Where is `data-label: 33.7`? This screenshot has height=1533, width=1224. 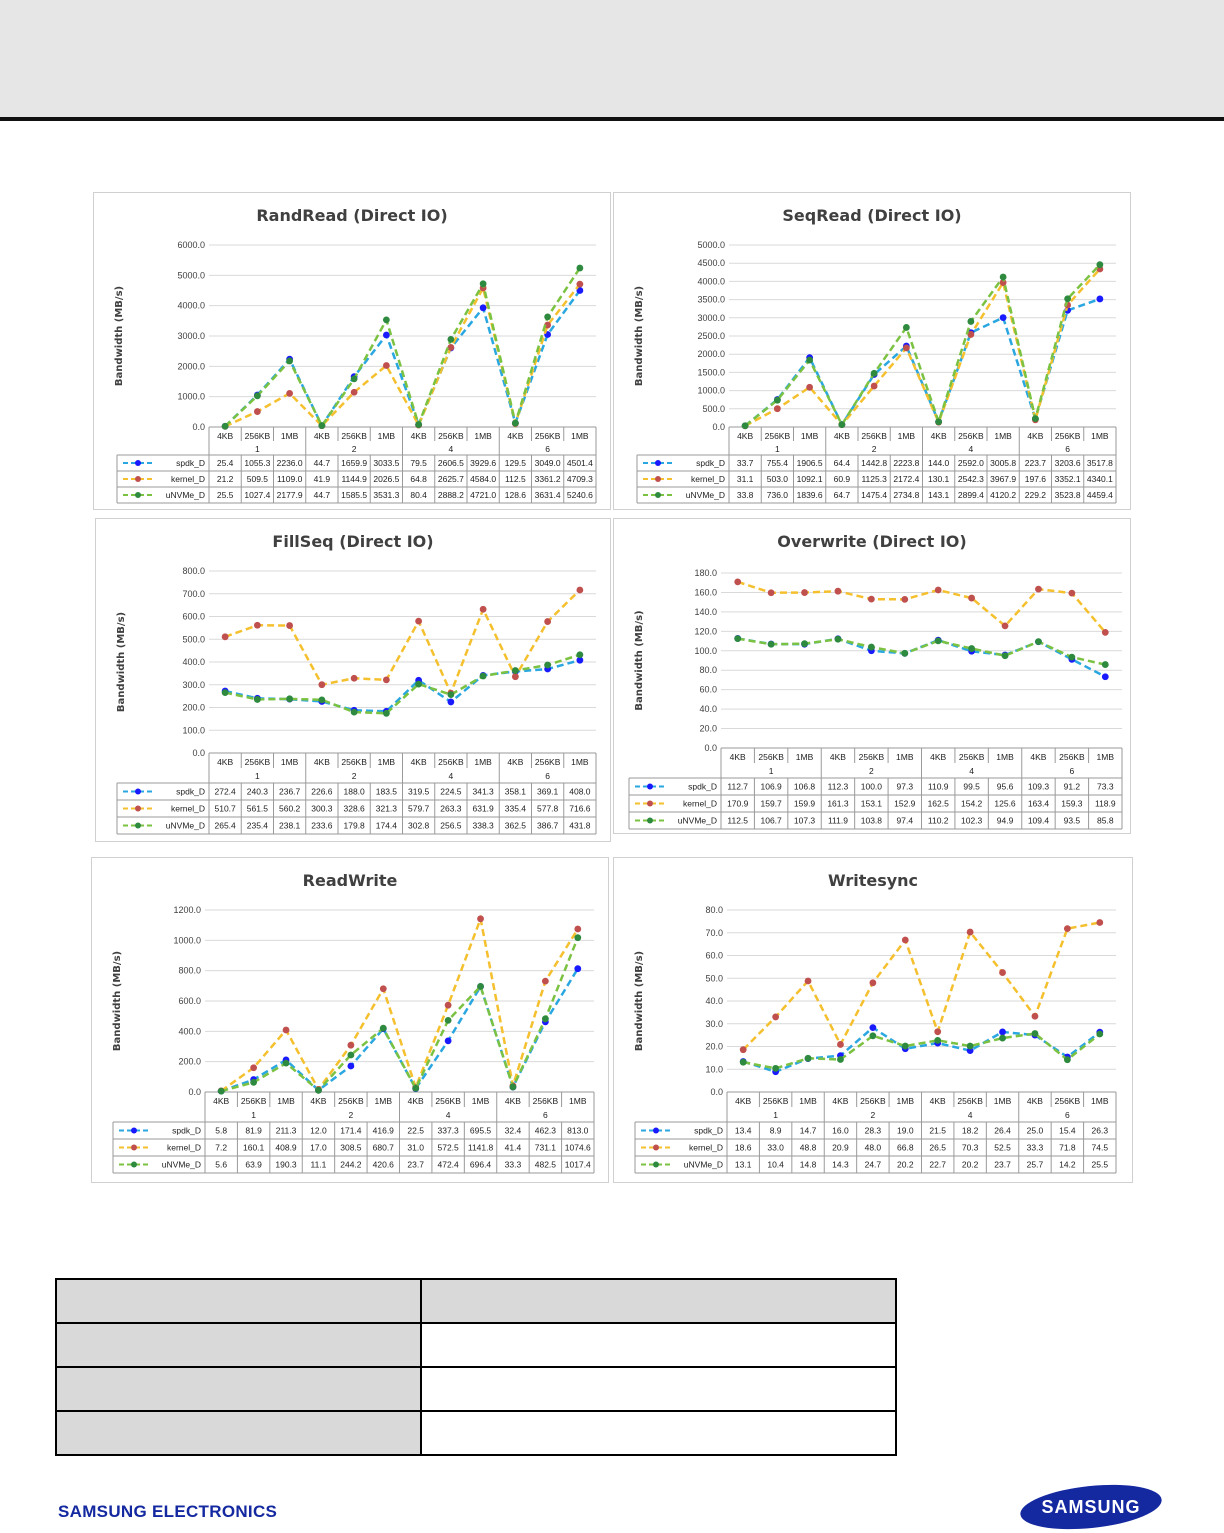 data-label: 33.7 is located at coordinates (745, 463).